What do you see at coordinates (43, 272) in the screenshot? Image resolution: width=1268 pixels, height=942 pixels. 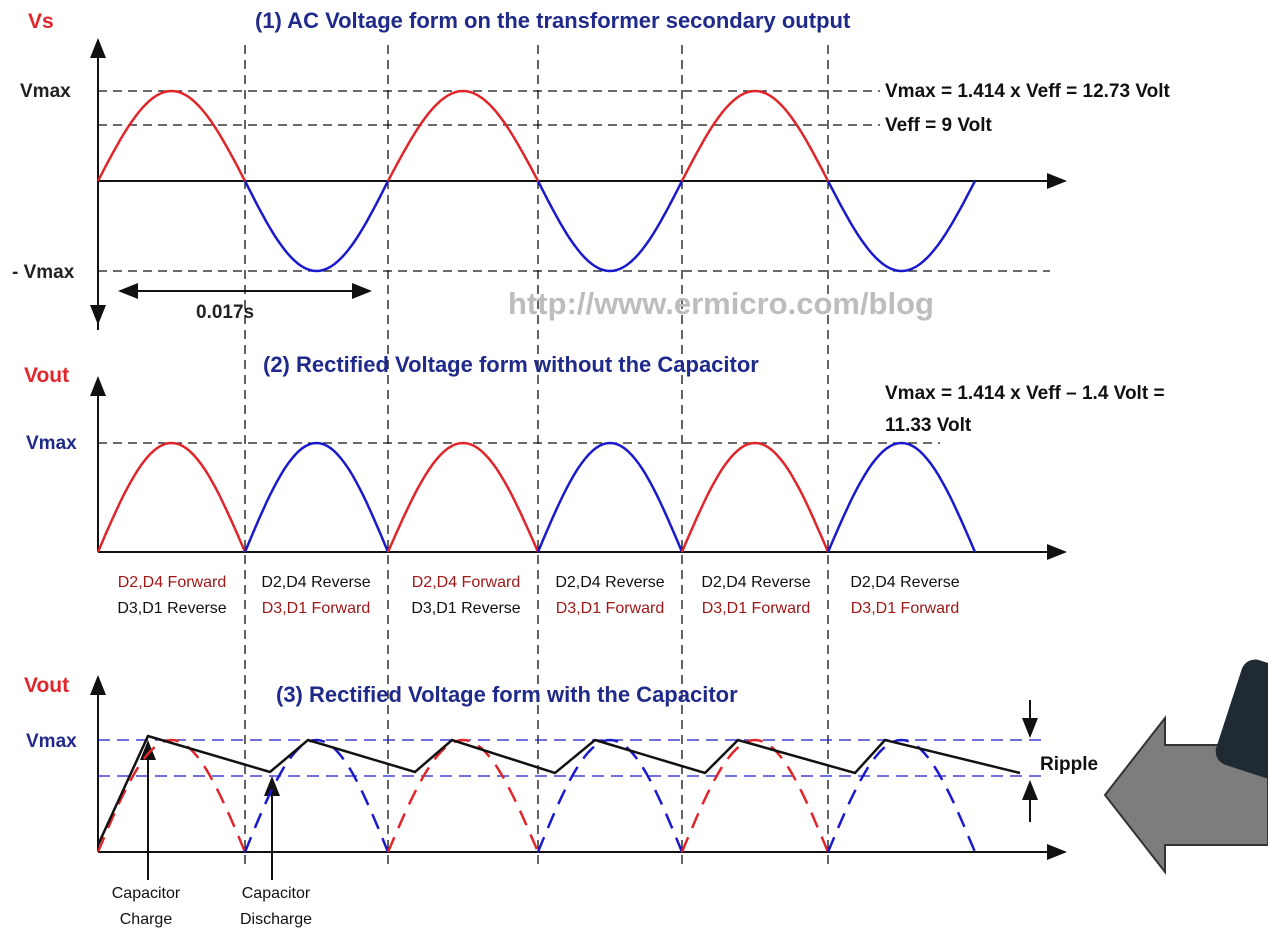 I see `level-label: - Vmax` at bounding box center [43, 272].